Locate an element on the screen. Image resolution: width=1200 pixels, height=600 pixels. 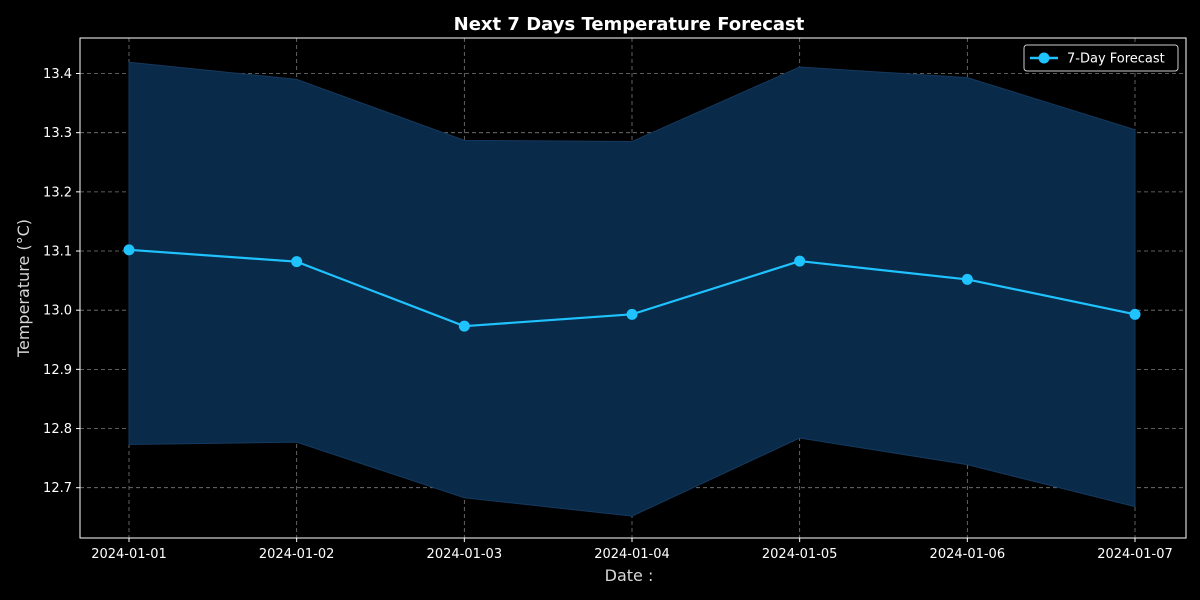
legend-label: 7-Day Forecast is located at coordinates (1116, 59).